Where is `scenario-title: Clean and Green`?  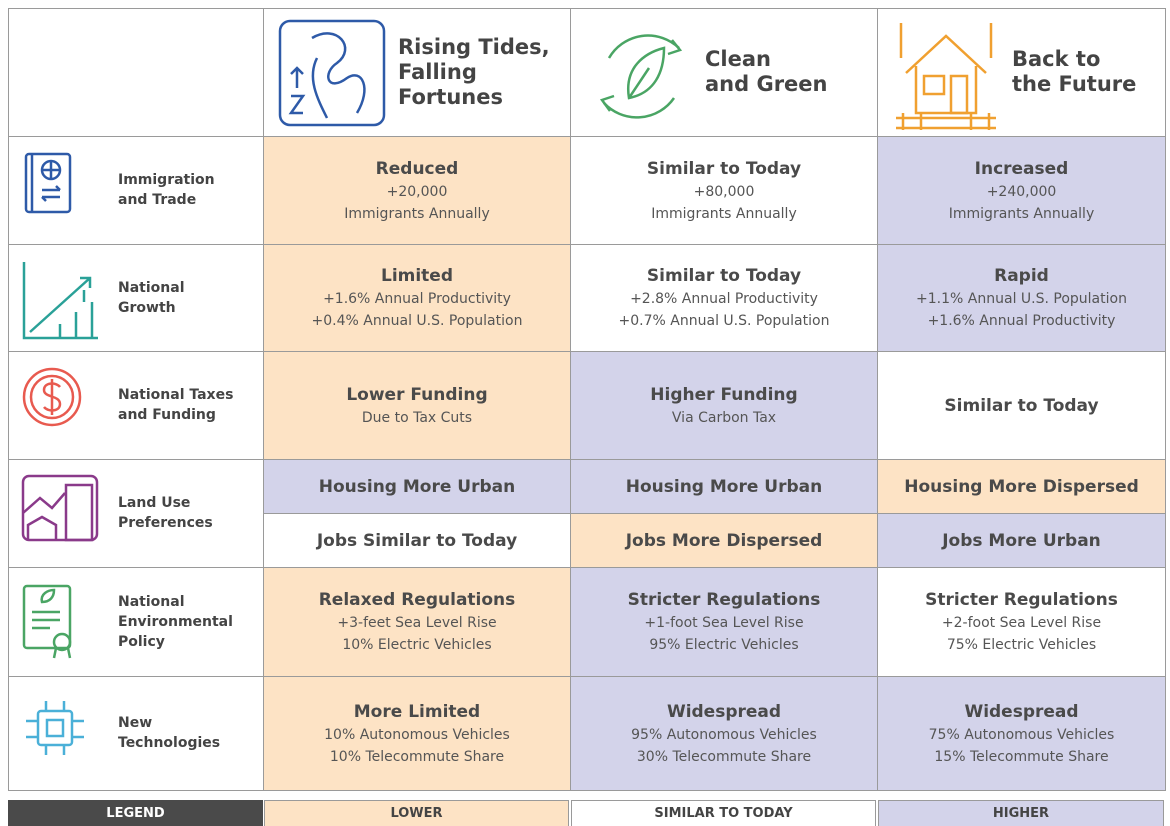 scenario-title: Clean and Green is located at coordinates (766, 72).